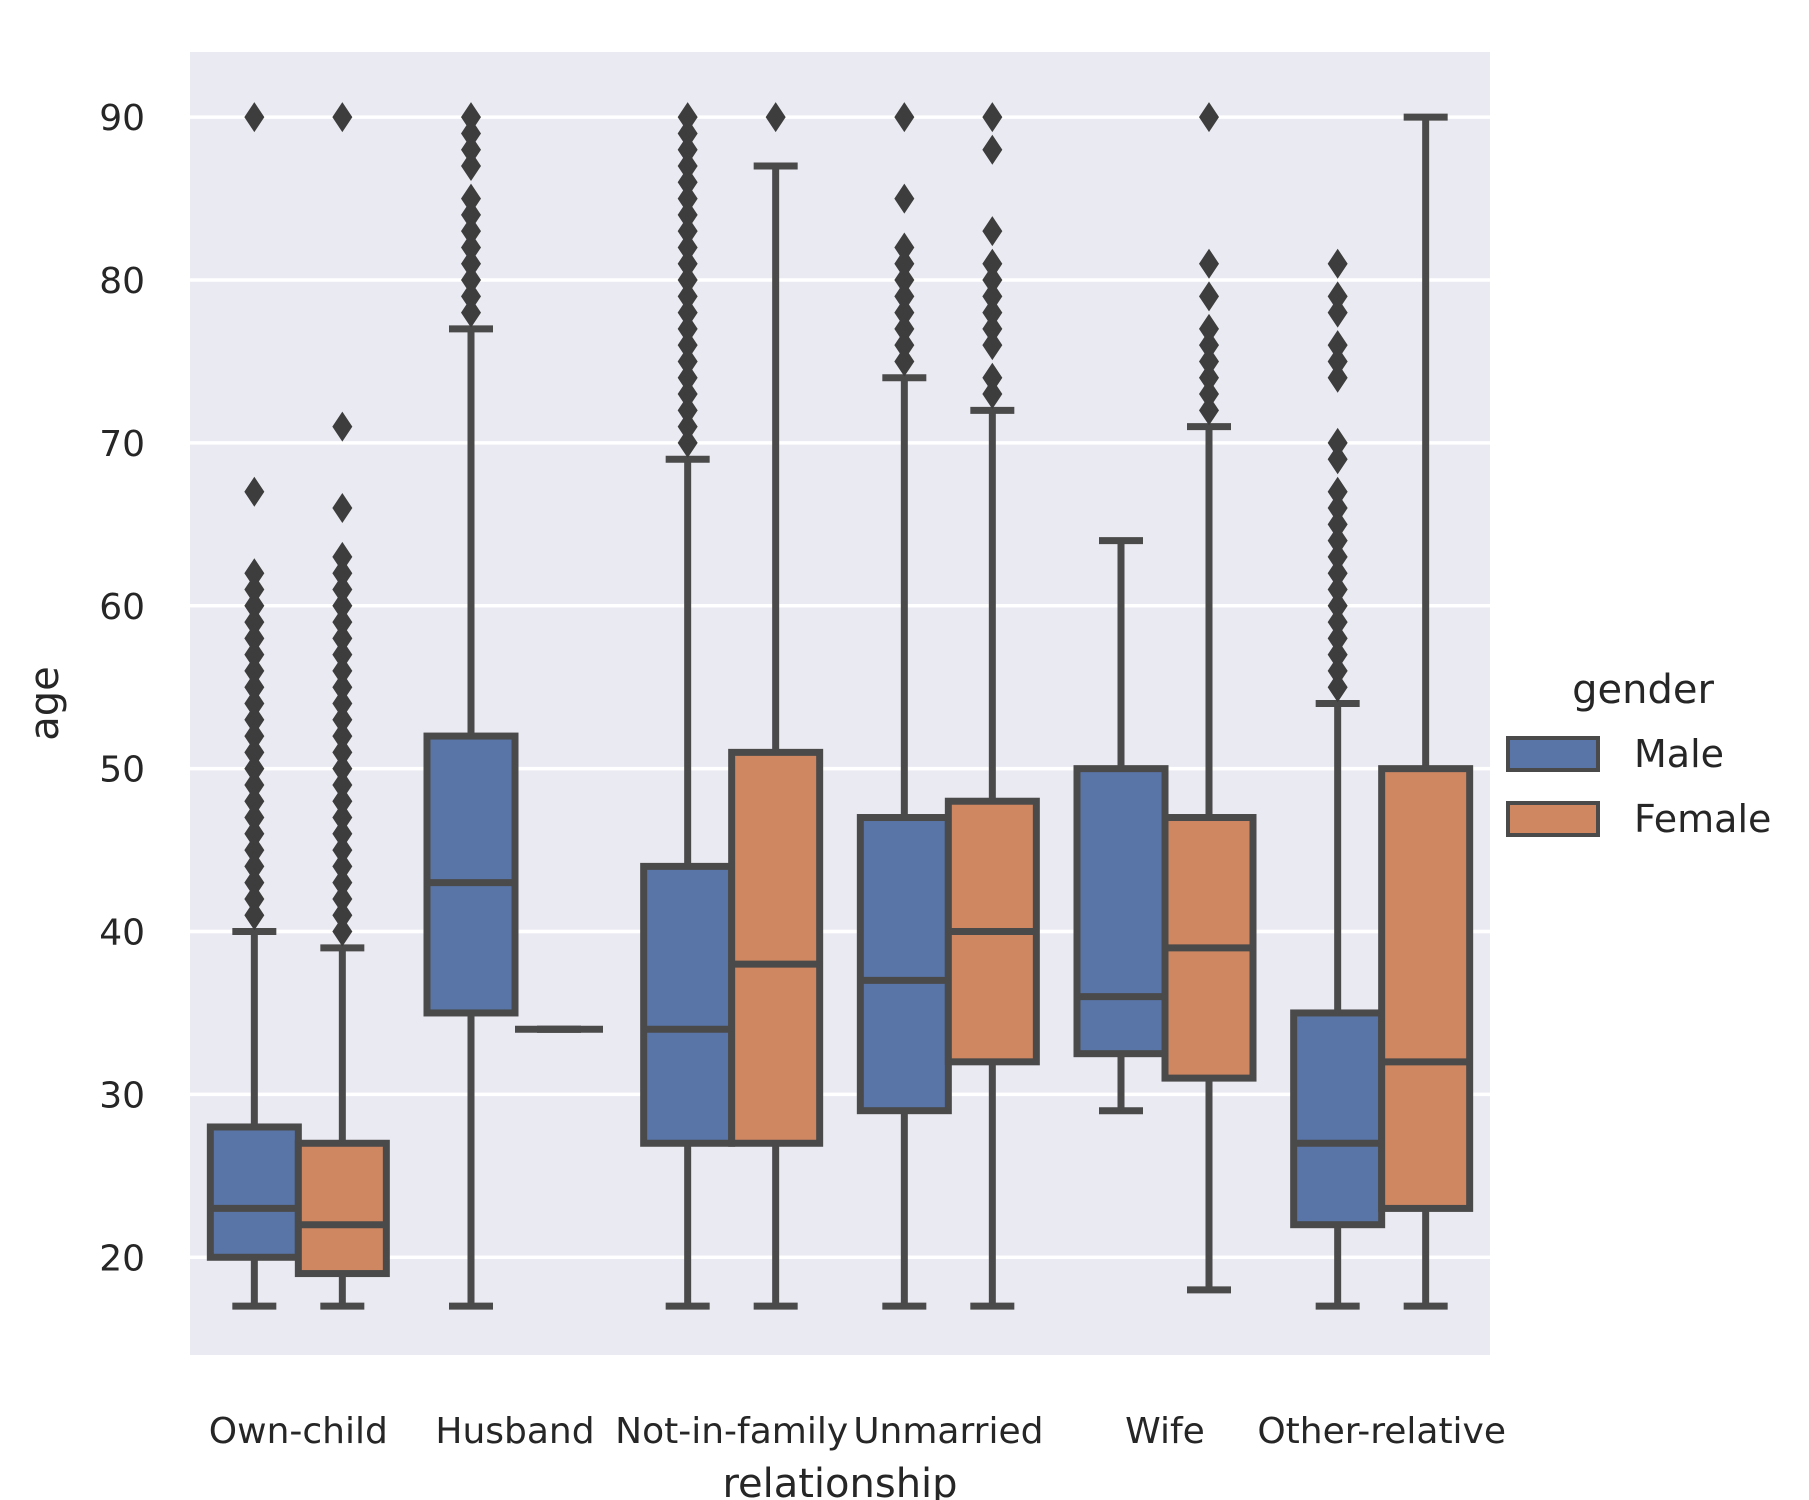  What do you see at coordinates (471, 706) in the screenshot?
I see `box-male-husband` at bounding box center [471, 706].